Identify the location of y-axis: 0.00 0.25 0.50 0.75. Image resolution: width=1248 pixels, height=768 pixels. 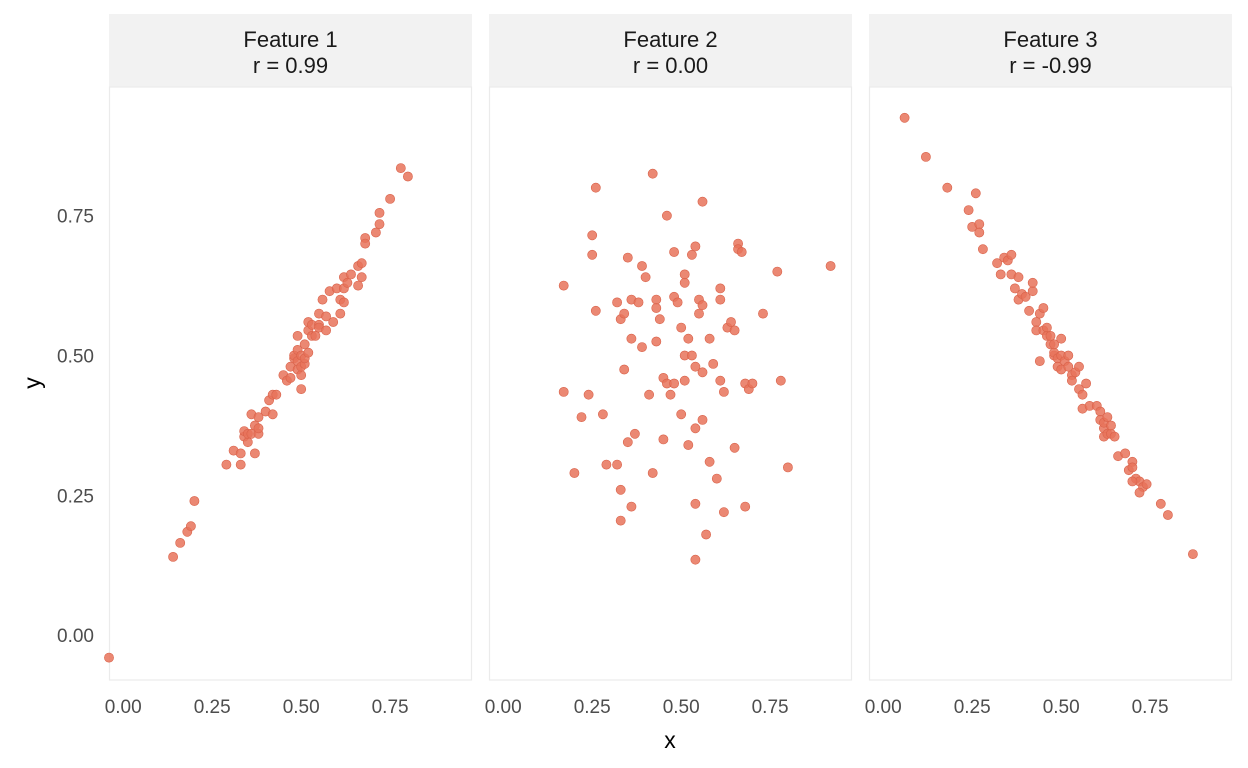
(75, 427).